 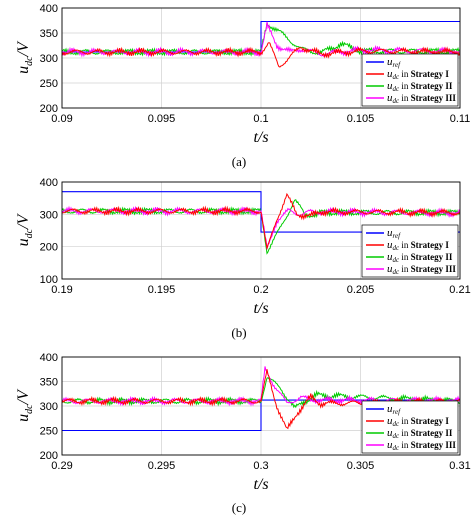 I want to click on x-tick-label: 0.095, so click(x=162, y=119).